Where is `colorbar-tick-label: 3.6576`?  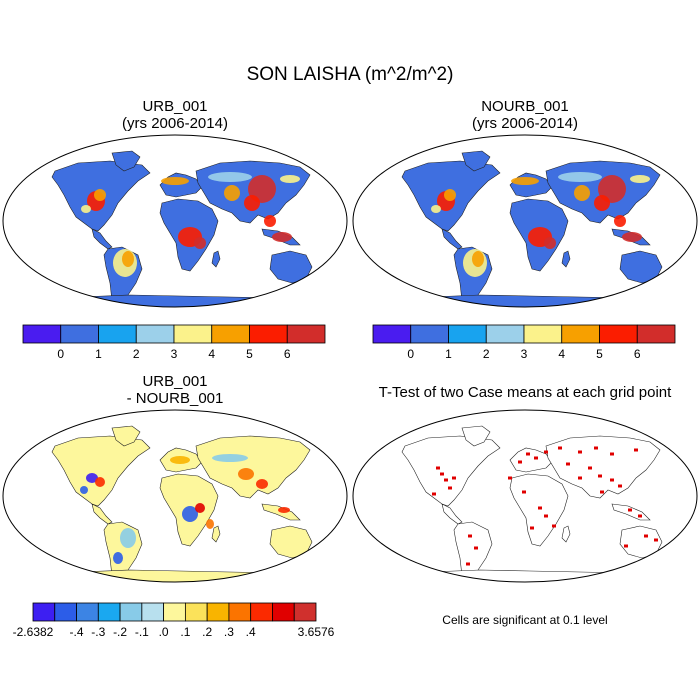
colorbar-tick-label: 3.6576 is located at coordinates (316, 632).